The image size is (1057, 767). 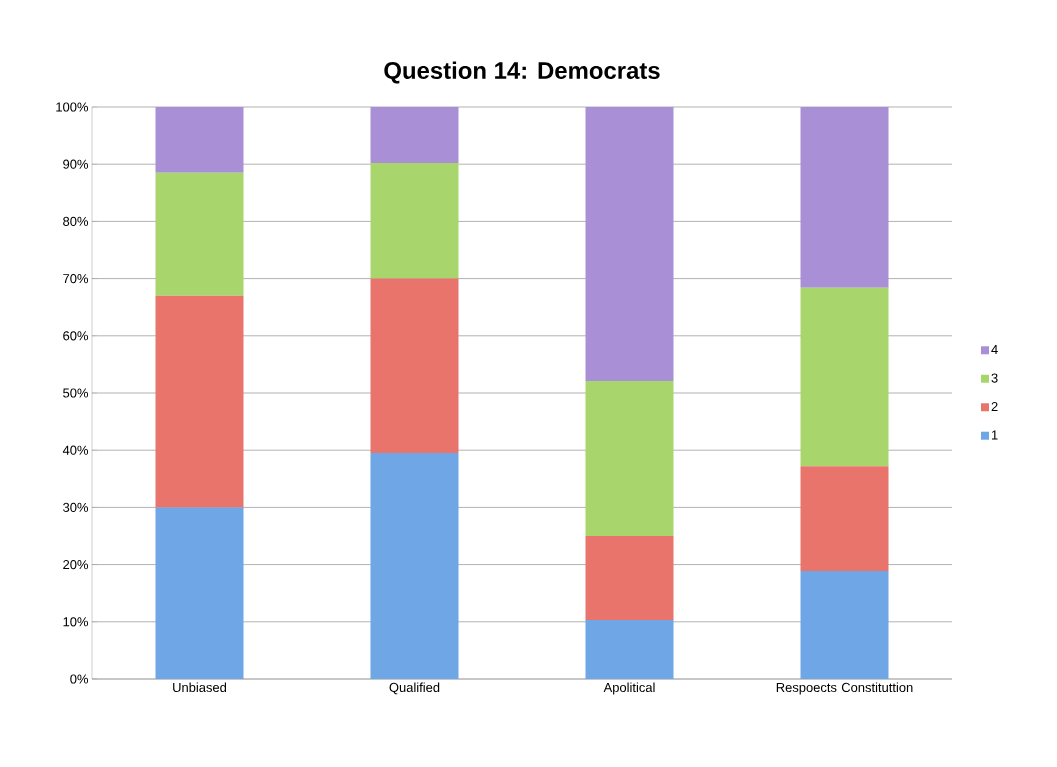 What do you see at coordinates (522, 72) in the screenshot?
I see `chart-title: Question 14: Democrats` at bounding box center [522, 72].